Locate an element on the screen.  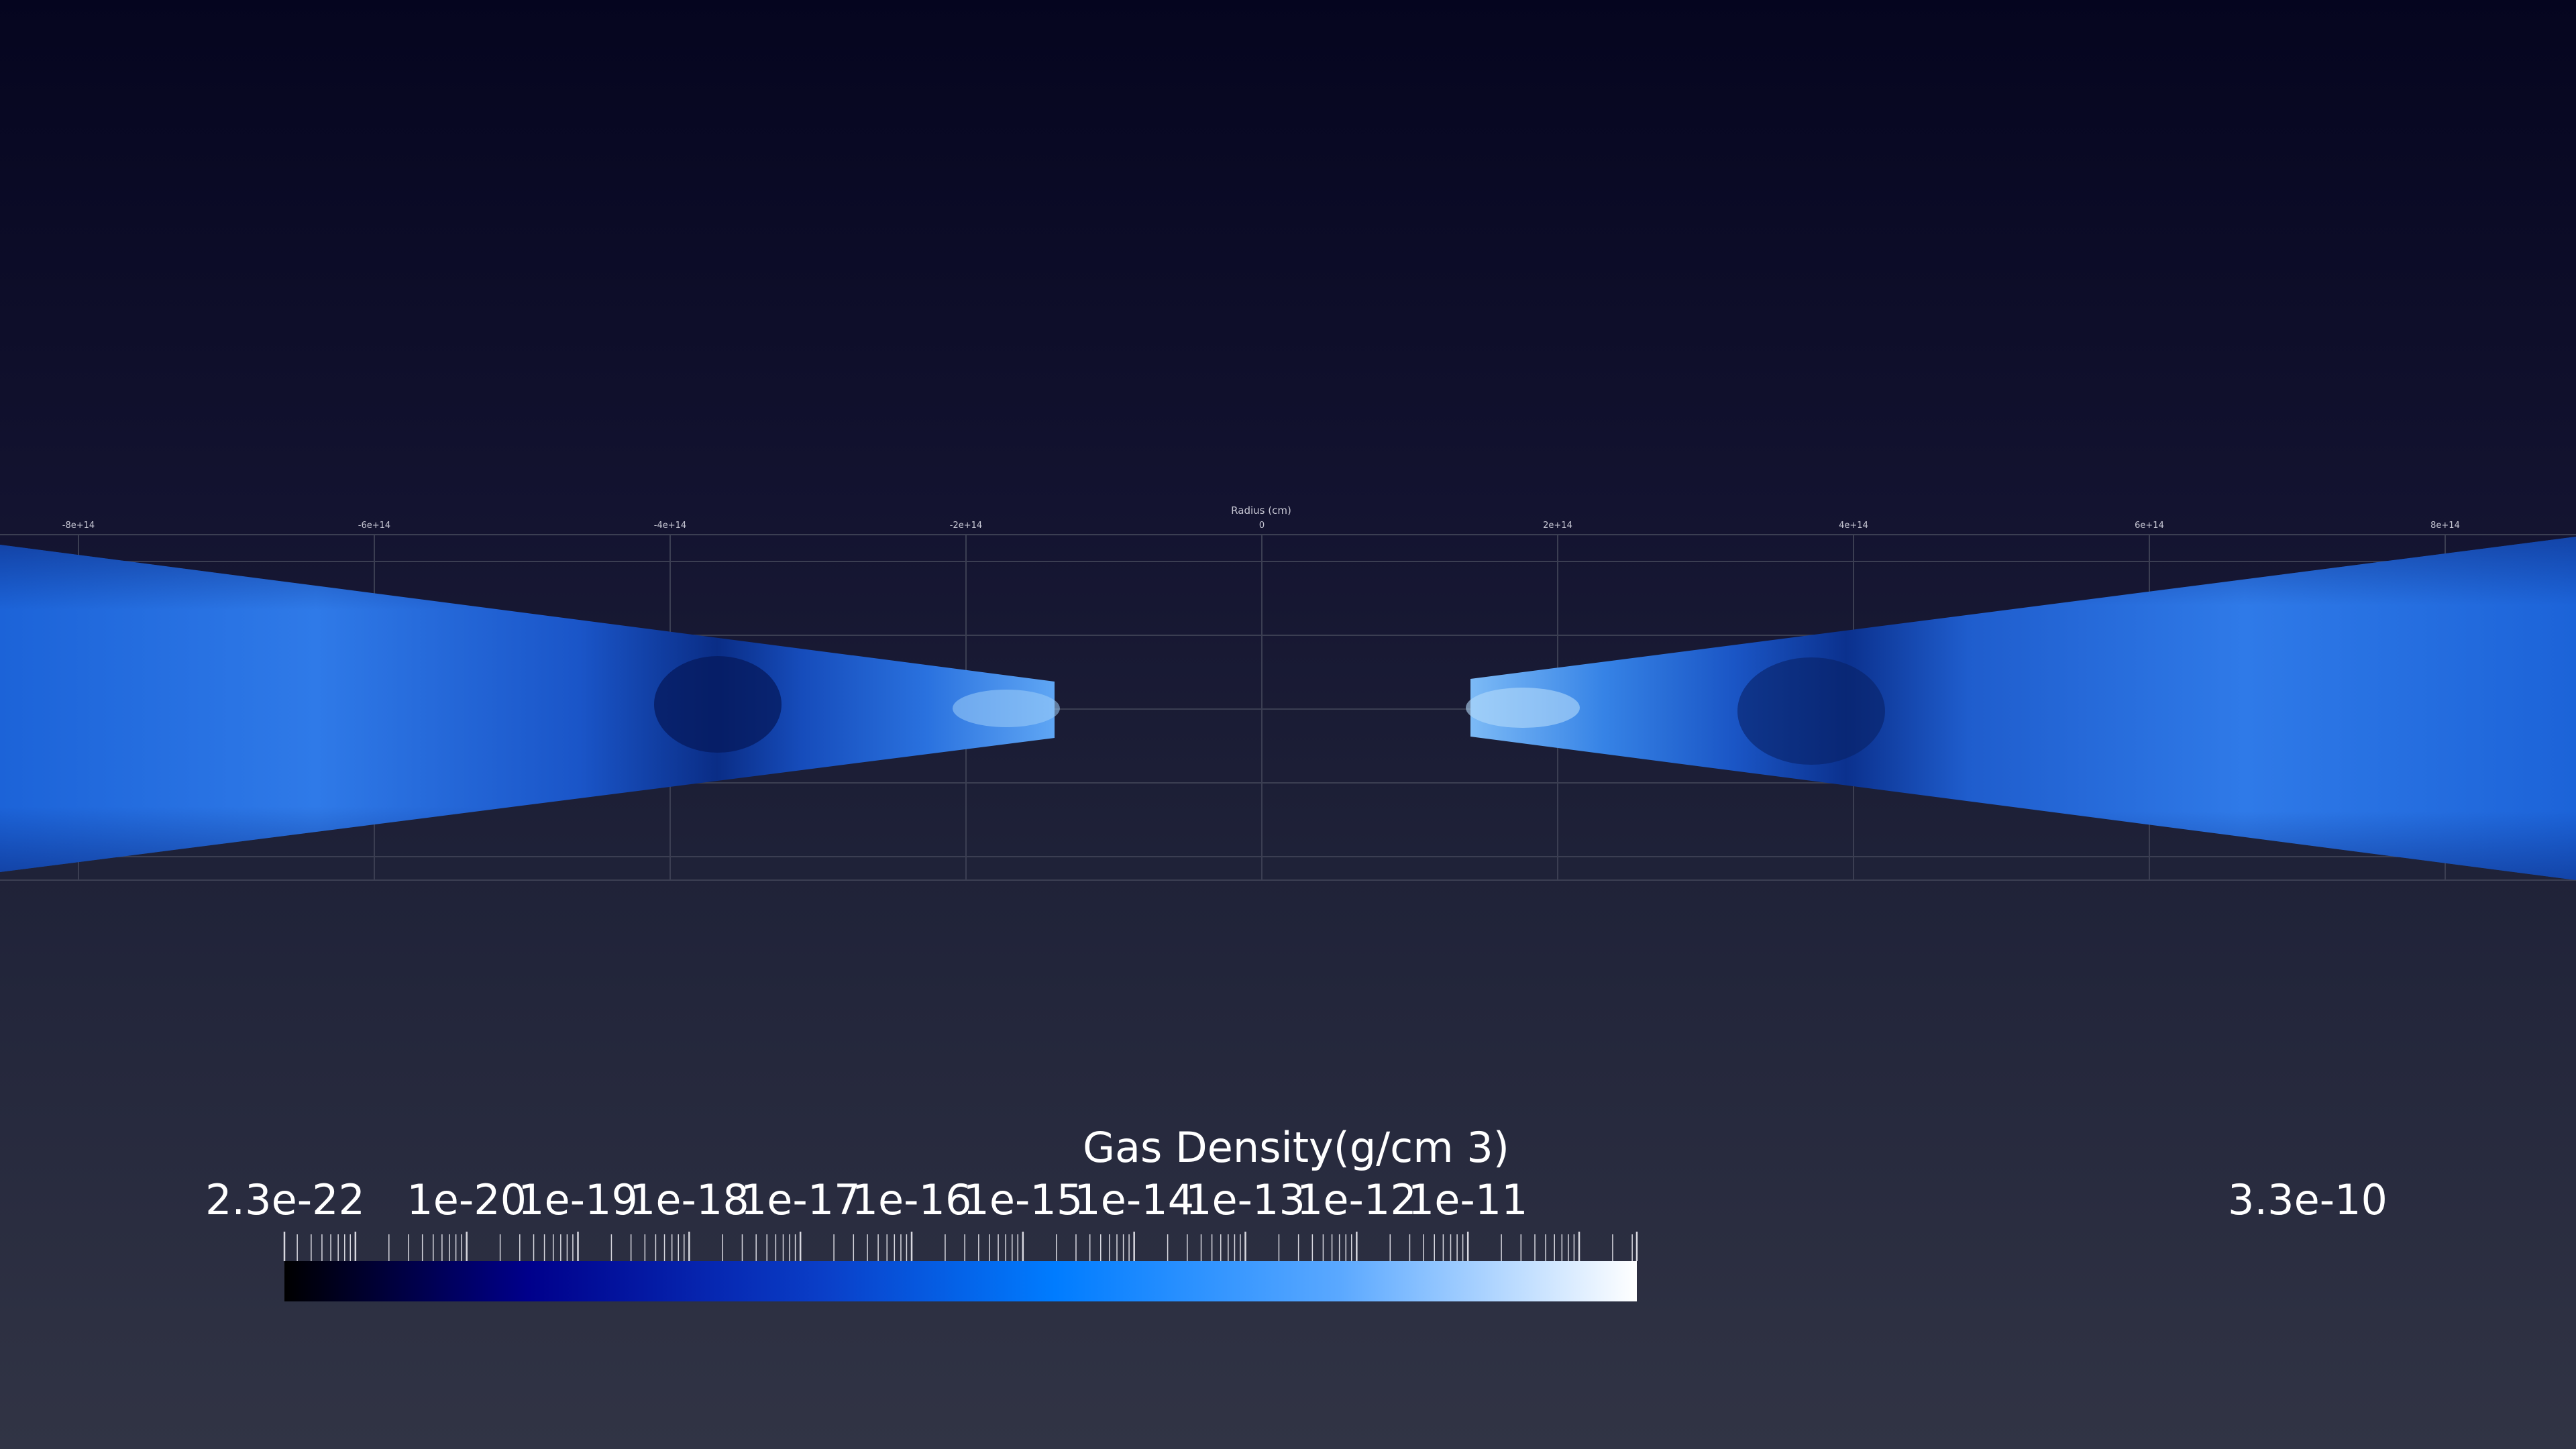
left-disk-bright-core is located at coordinates (1006, 708).